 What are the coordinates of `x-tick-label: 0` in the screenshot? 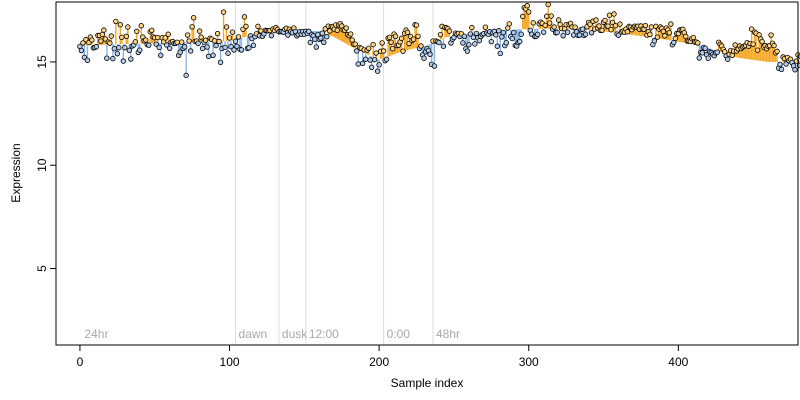 It's located at (80, 362).